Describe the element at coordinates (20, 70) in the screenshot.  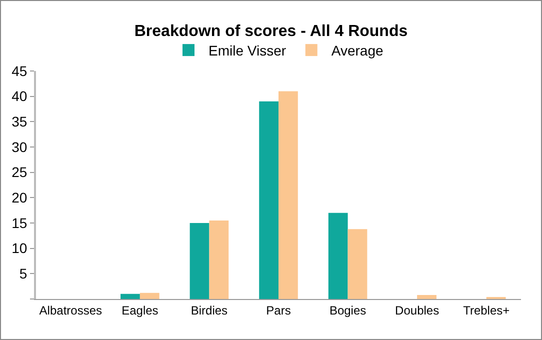
I see `y-tick-label: 45` at that location.